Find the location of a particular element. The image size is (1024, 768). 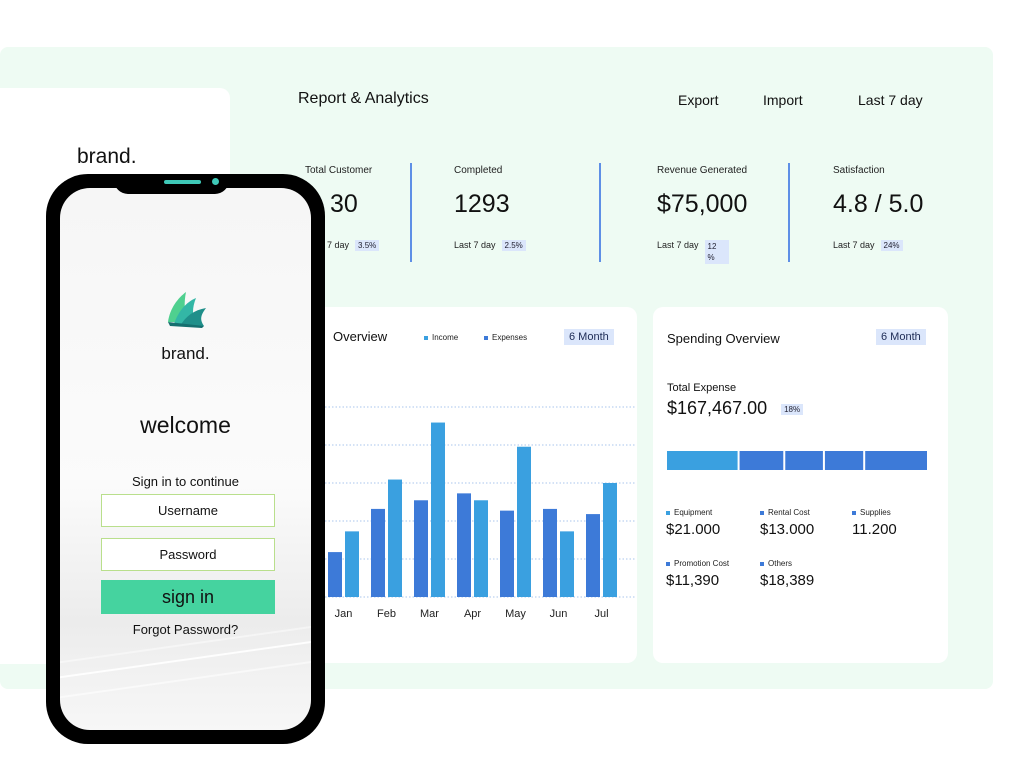

total-expense-value: $167,467.00 is located at coordinates (717, 408).